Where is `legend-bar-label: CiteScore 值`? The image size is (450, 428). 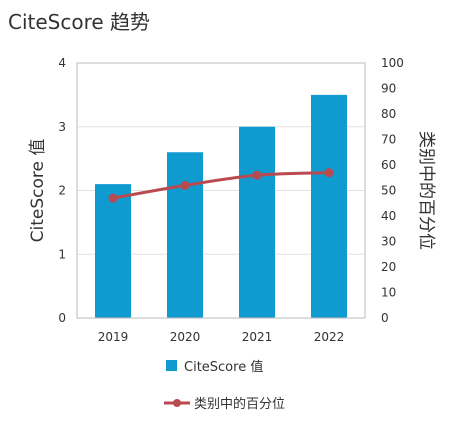
legend-bar-label: CiteScore 值 is located at coordinates (224, 367).